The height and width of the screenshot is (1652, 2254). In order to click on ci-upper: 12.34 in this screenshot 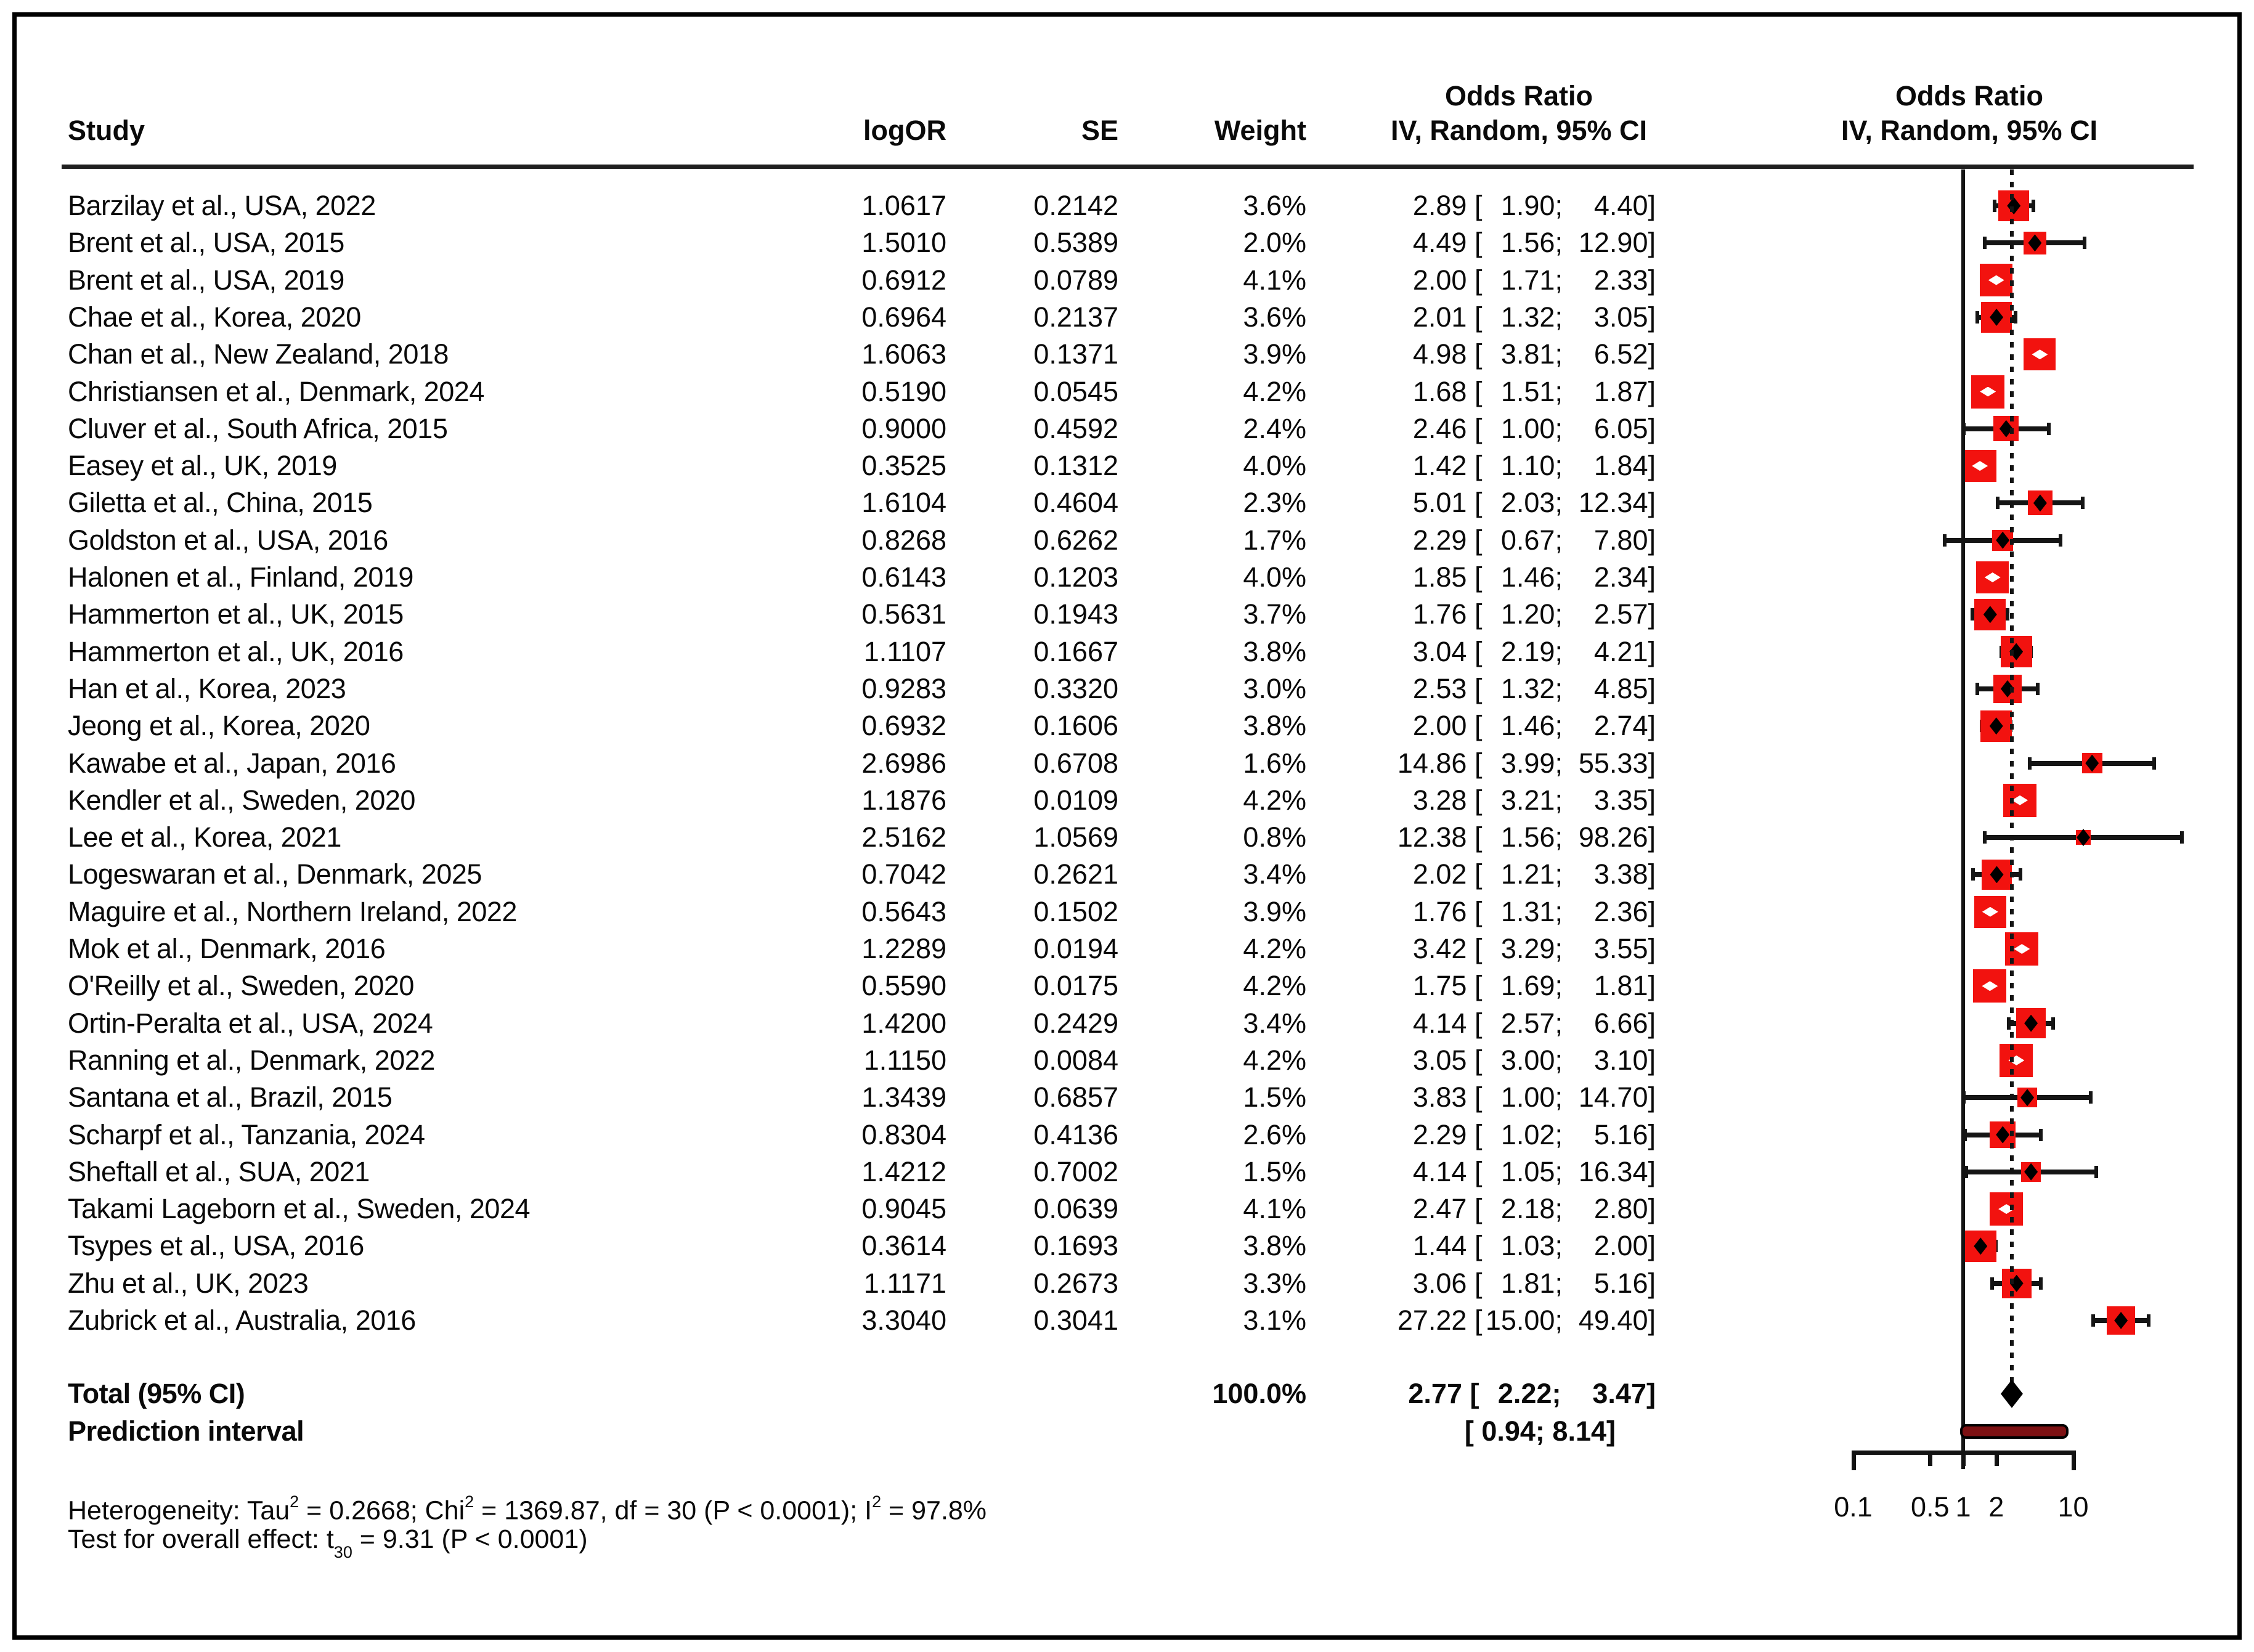, I will do `click(1613, 503)`.